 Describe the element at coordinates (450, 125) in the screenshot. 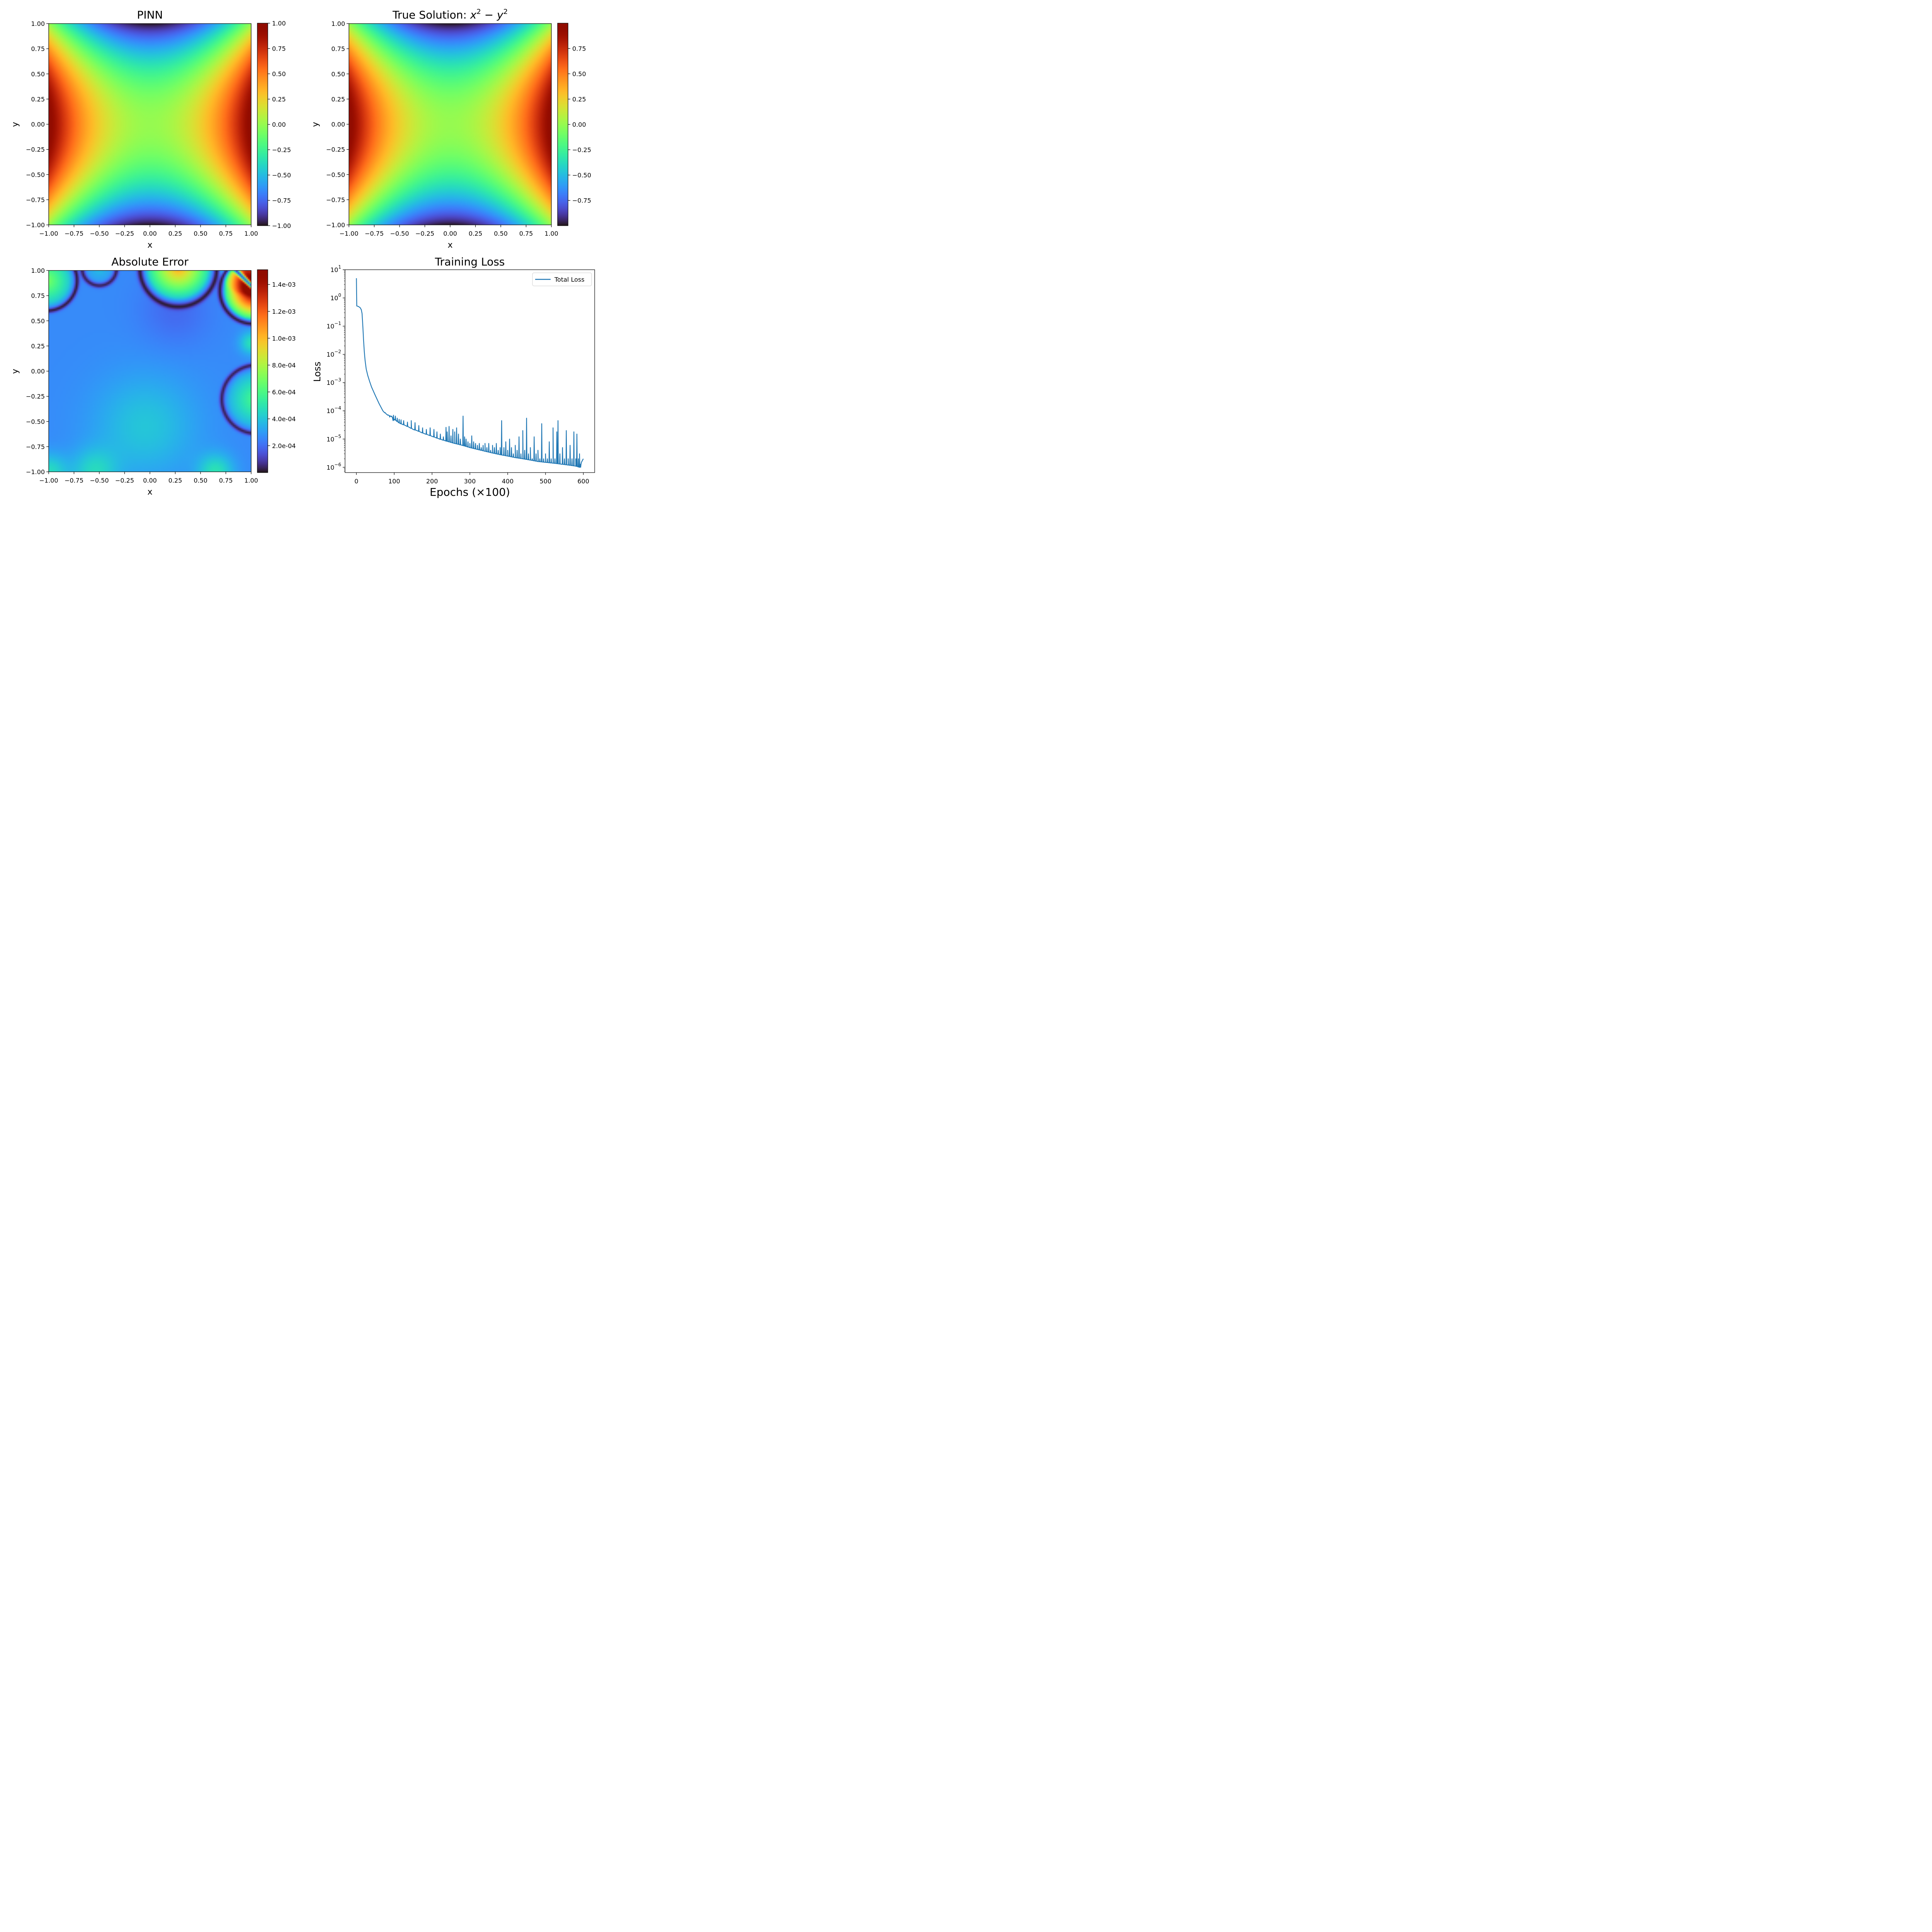

I see `true-solution-heatmap` at that location.